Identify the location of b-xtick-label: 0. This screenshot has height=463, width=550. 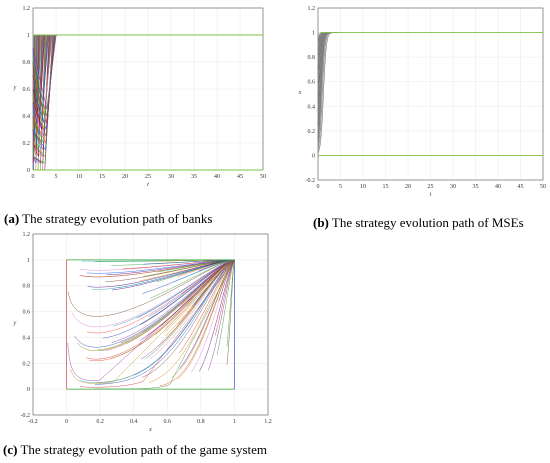
(318, 187).